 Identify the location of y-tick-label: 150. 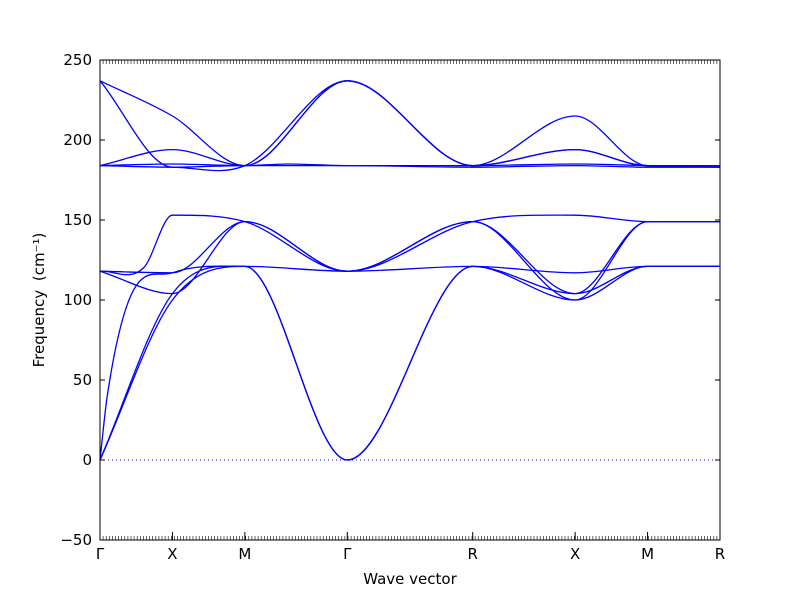
(77, 220).